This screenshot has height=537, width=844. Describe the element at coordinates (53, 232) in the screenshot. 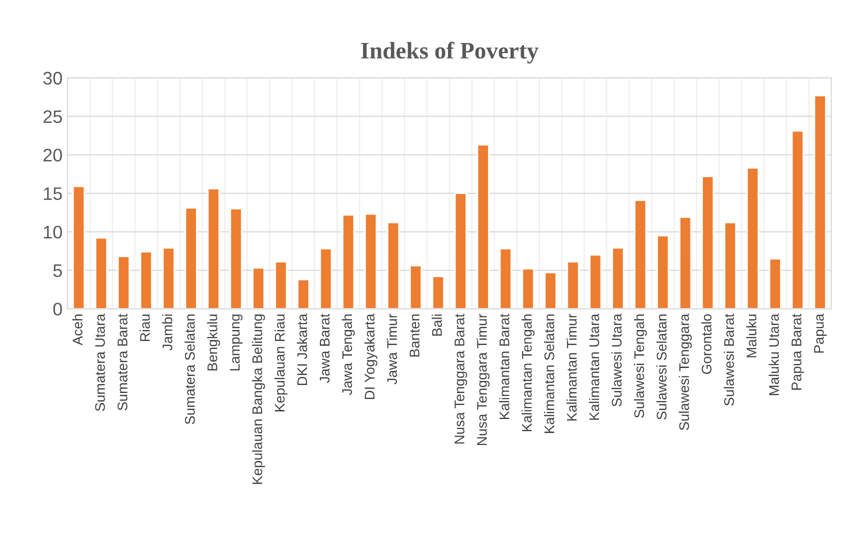

I see `y-tick-label: 10` at that location.